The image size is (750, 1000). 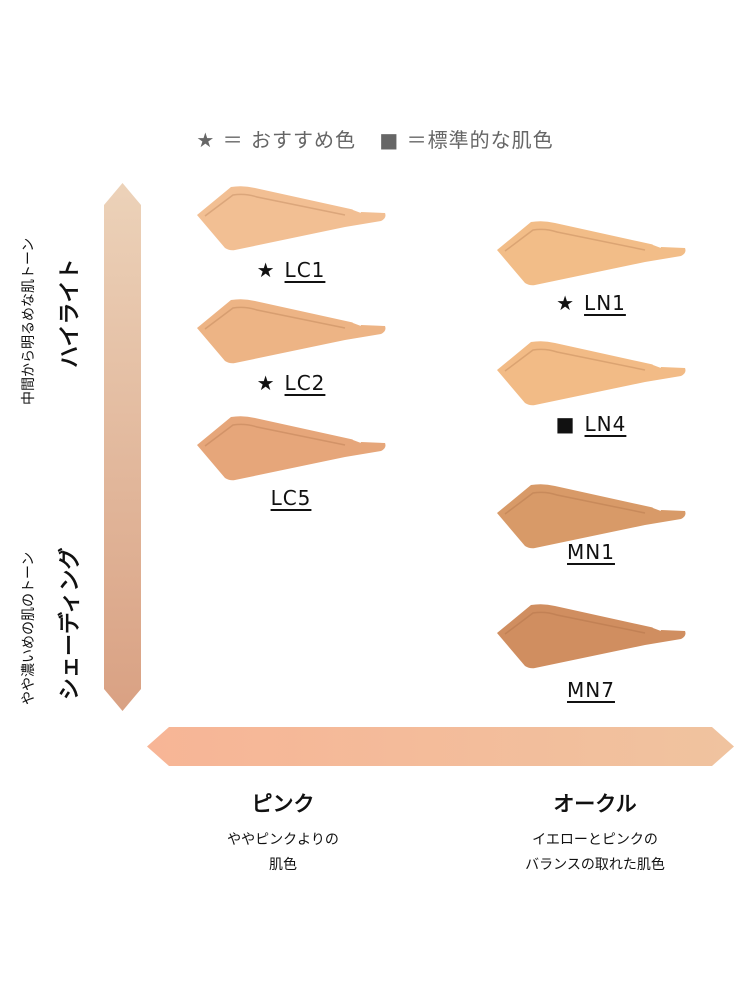 I want to click on shading-title: シェーディング, so click(x=70, y=623).